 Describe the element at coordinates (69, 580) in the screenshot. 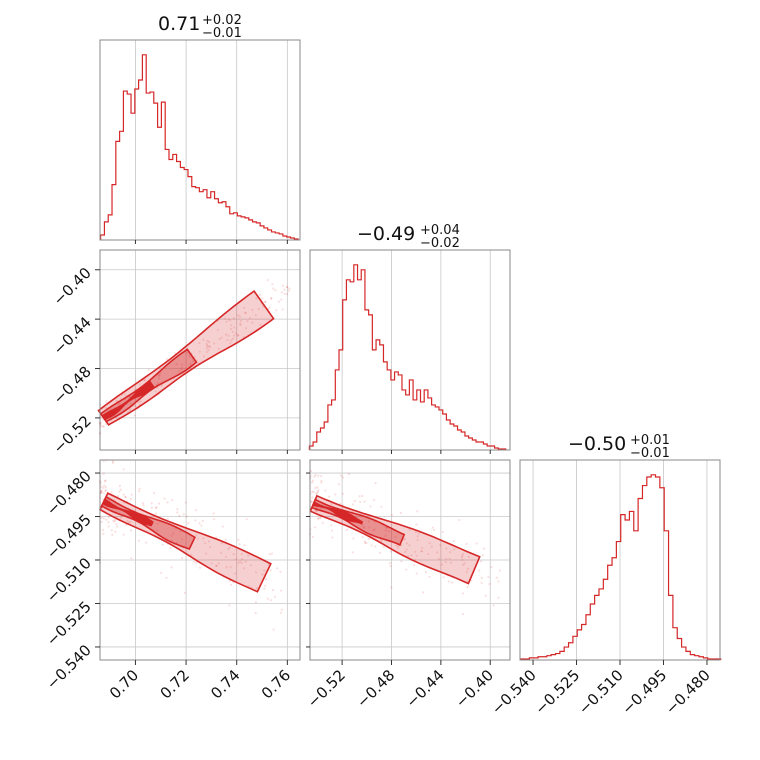

I see `y-tick-label-2-2: −0.510` at that location.